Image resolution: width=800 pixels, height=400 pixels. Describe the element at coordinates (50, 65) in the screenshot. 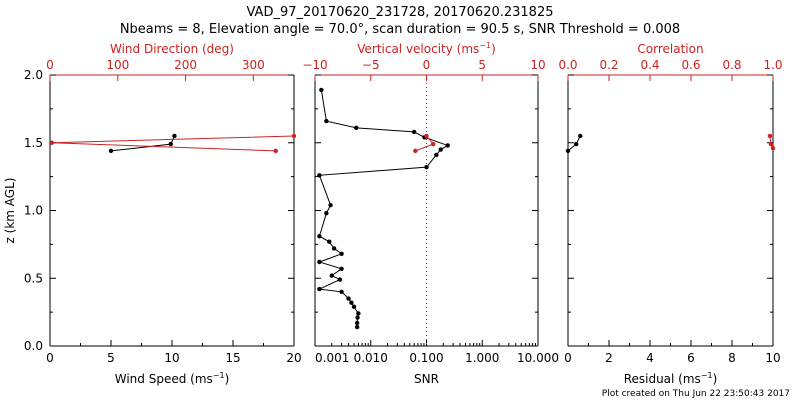

I see `top-tick-label-wind: 0` at that location.